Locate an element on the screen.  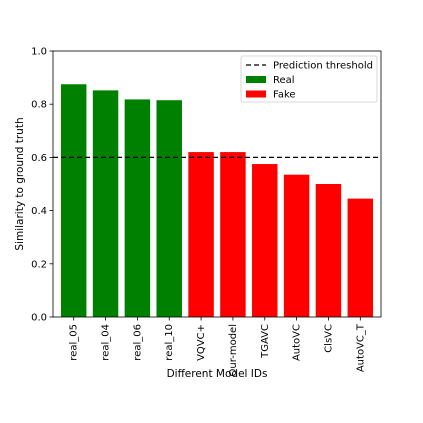
legend-box is located at coordinates (309, 79).